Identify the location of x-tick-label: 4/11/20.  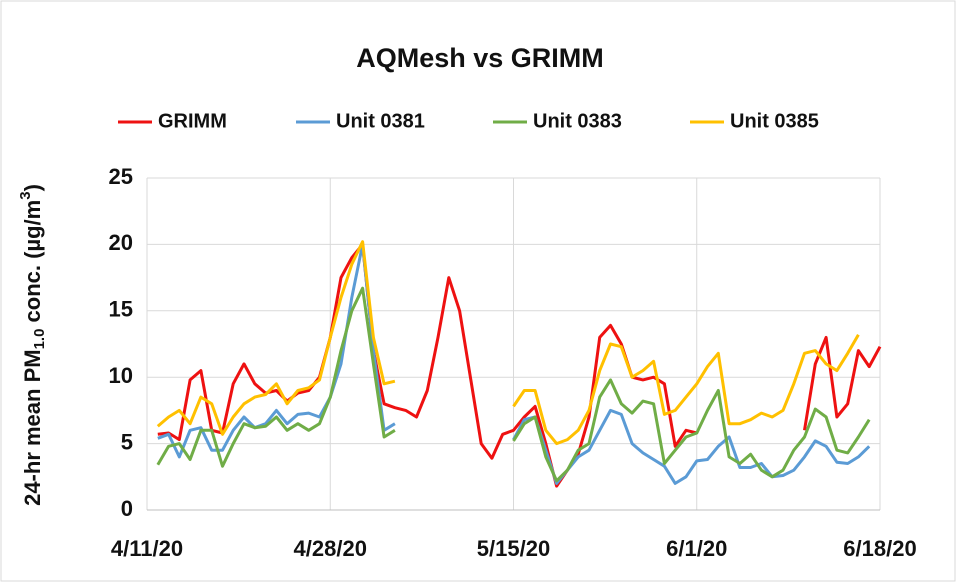
(147, 548).